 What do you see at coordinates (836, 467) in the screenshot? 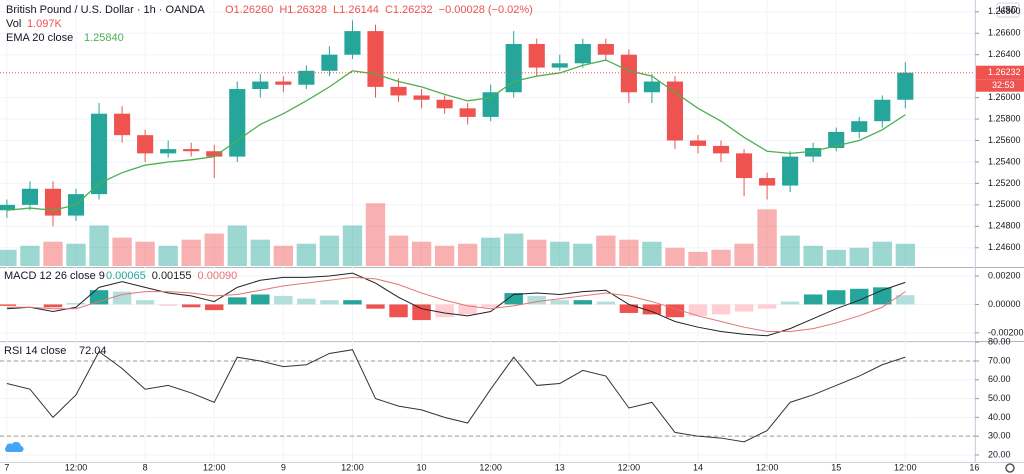
I see `x-tick-label: 15` at bounding box center [836, 467].